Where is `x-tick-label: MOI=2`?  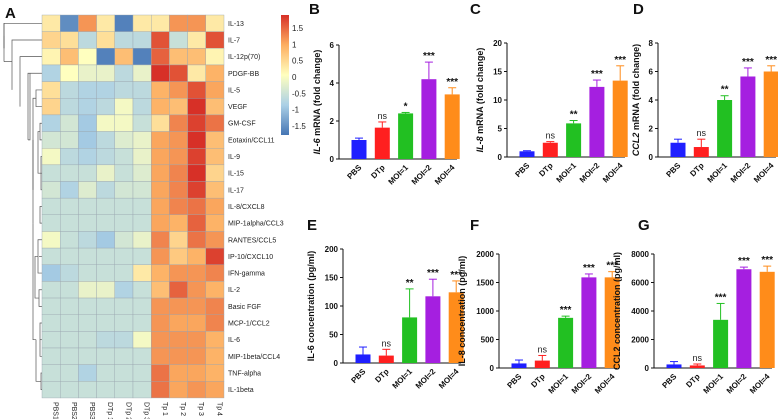 x-tick-label: MOI=2 is located at coordinates (741, 173).